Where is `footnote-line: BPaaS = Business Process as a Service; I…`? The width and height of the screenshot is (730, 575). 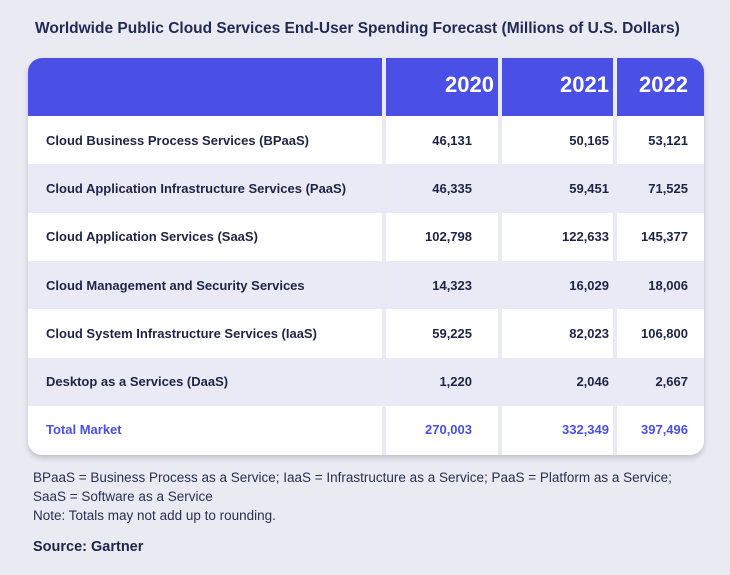 footnote-line: BPaaS = Business Process as a Service; I… is located at coordinates (352, 477).